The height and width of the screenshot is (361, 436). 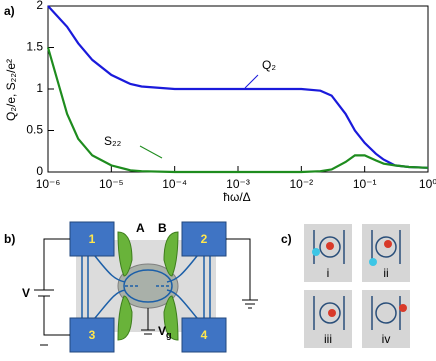 I want to click on panel-label: a), so click(x=9, y=11).